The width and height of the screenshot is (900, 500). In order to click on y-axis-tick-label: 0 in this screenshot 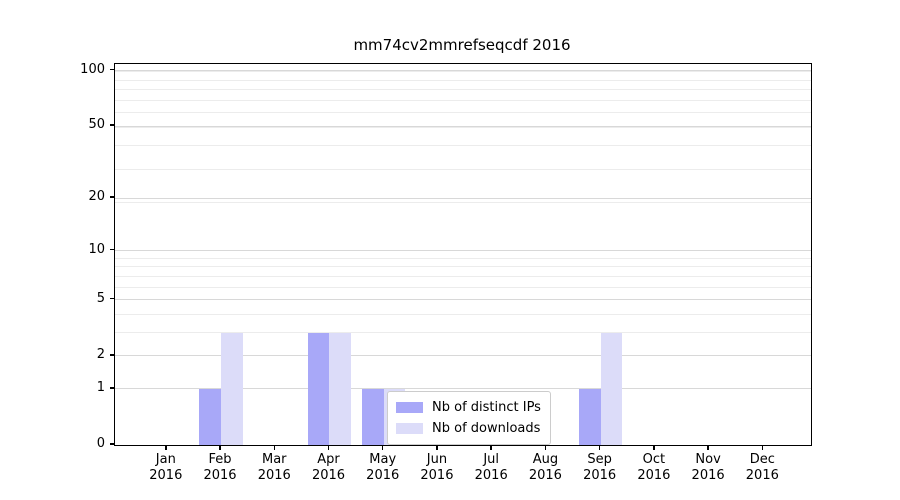, I will do `click(100, 443)`.